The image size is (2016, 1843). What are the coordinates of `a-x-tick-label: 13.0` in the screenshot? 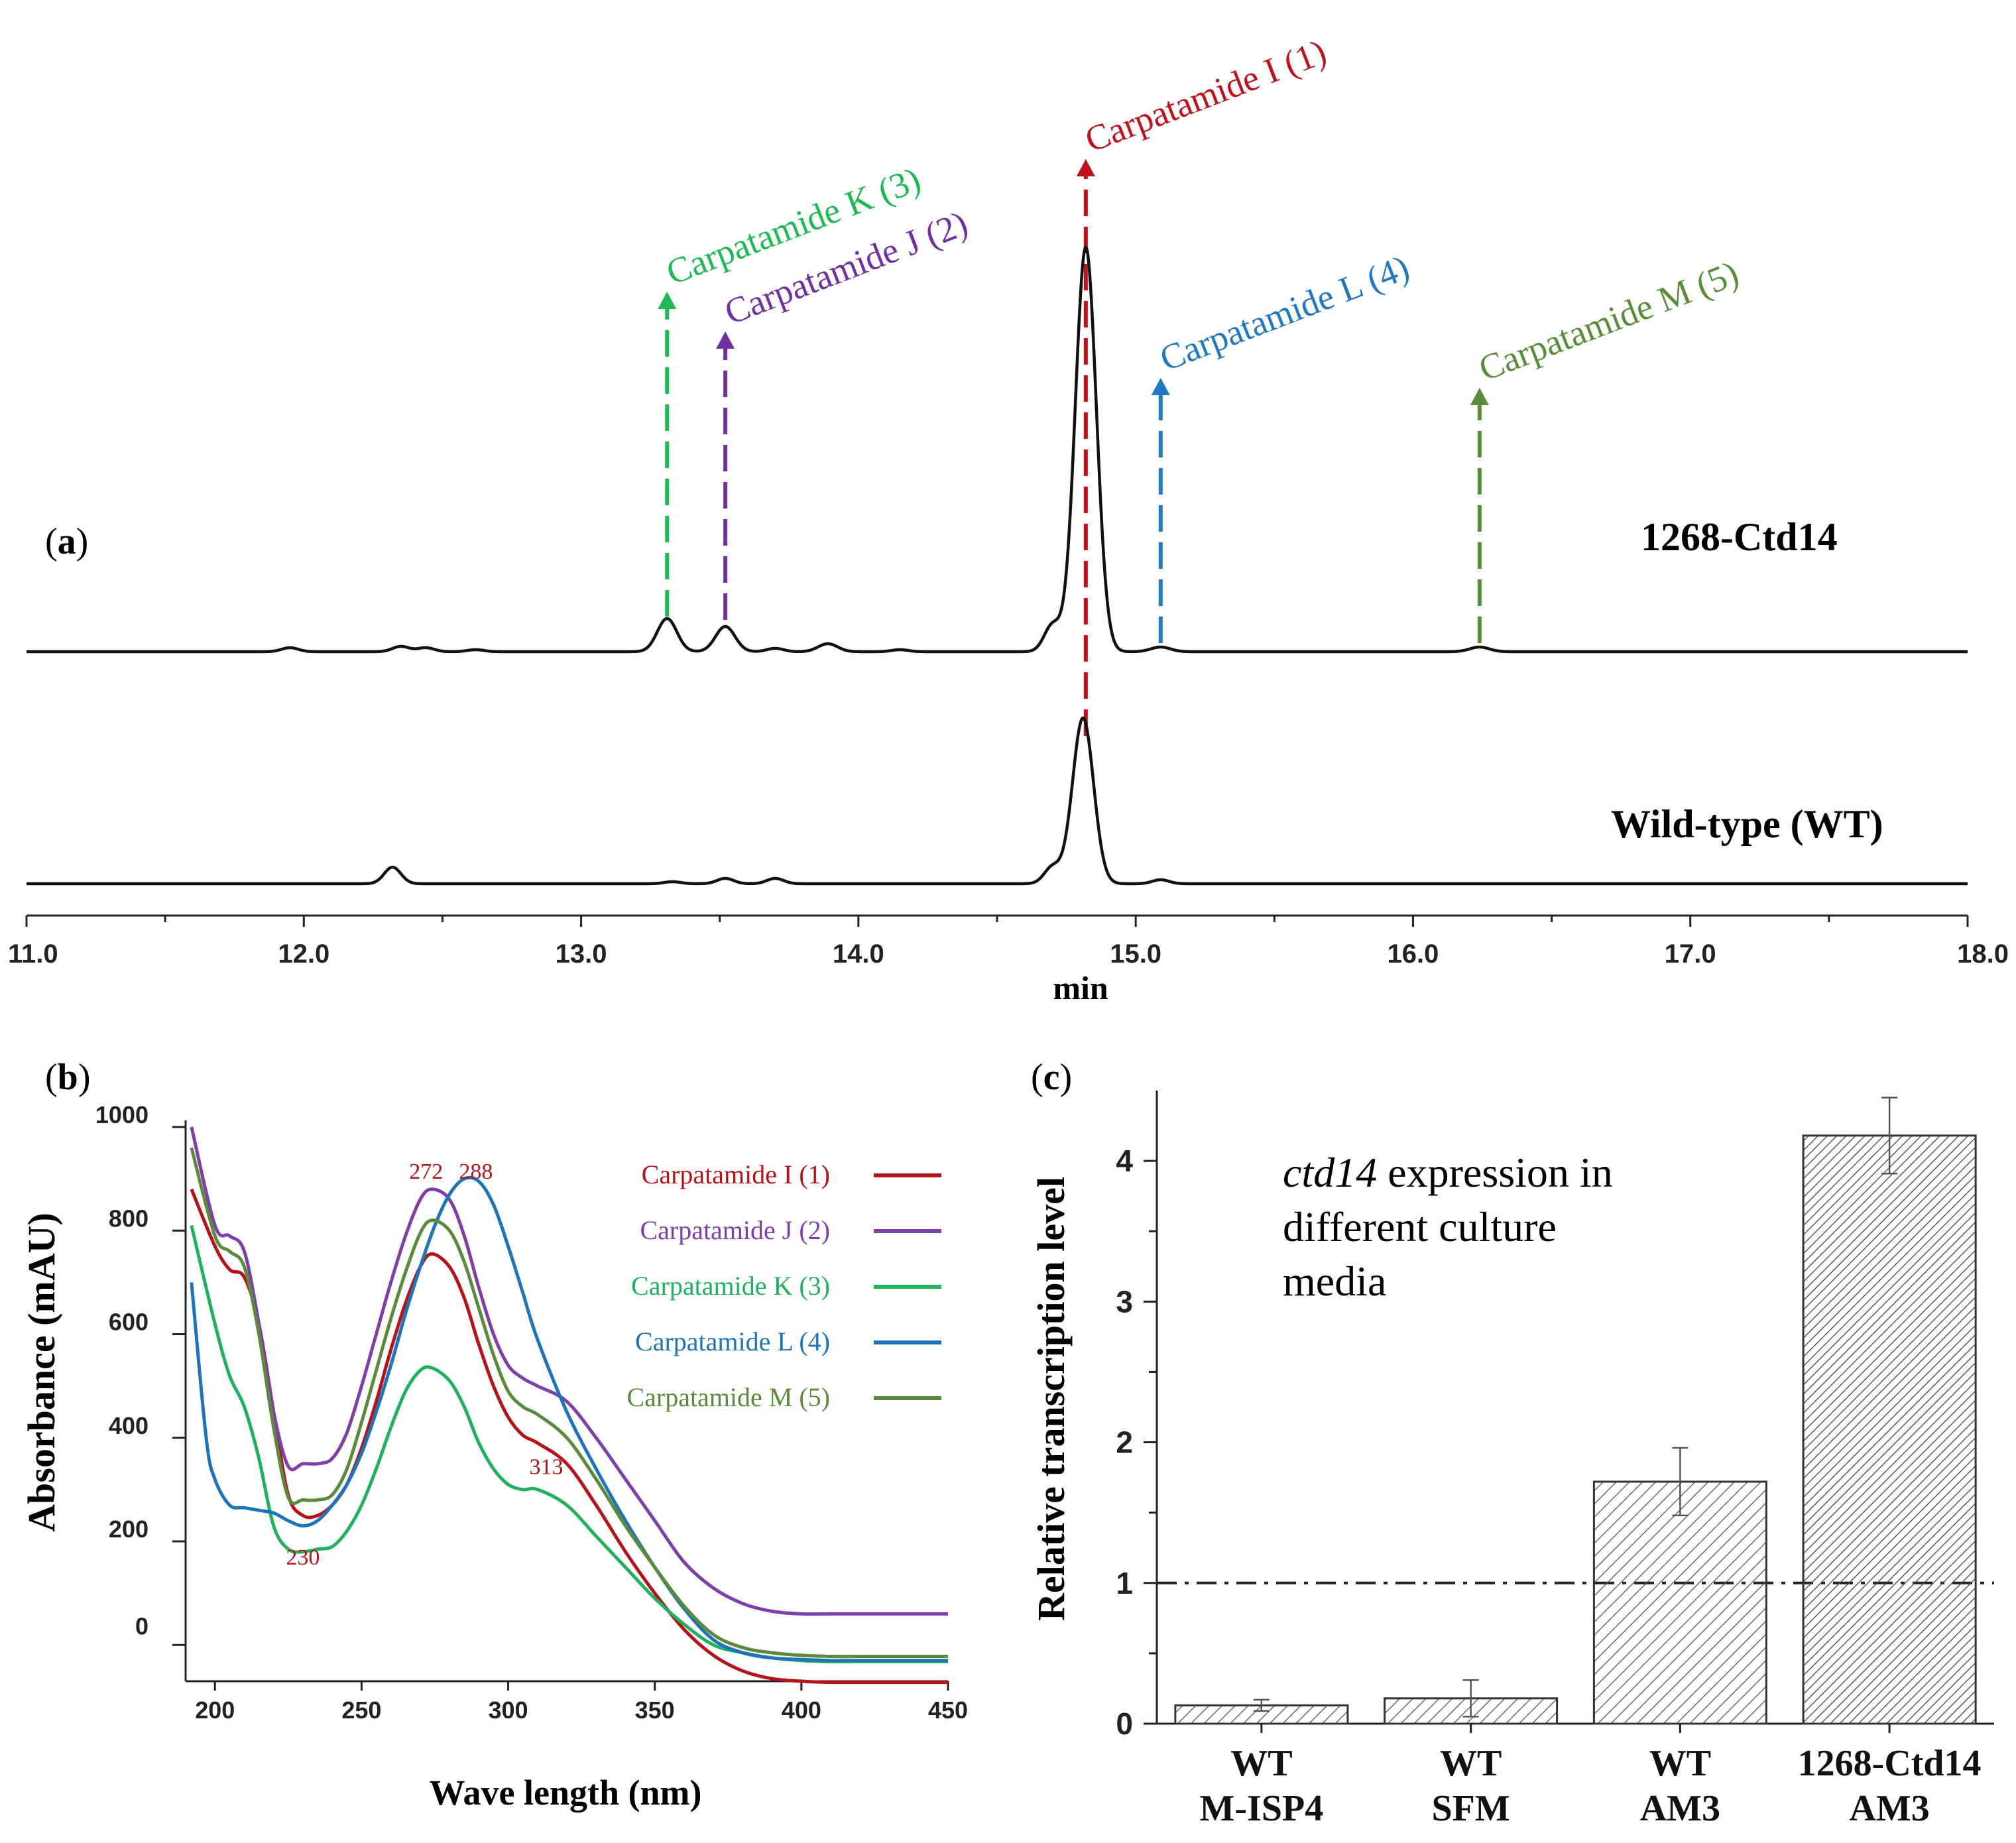 It's located at (581, 954).